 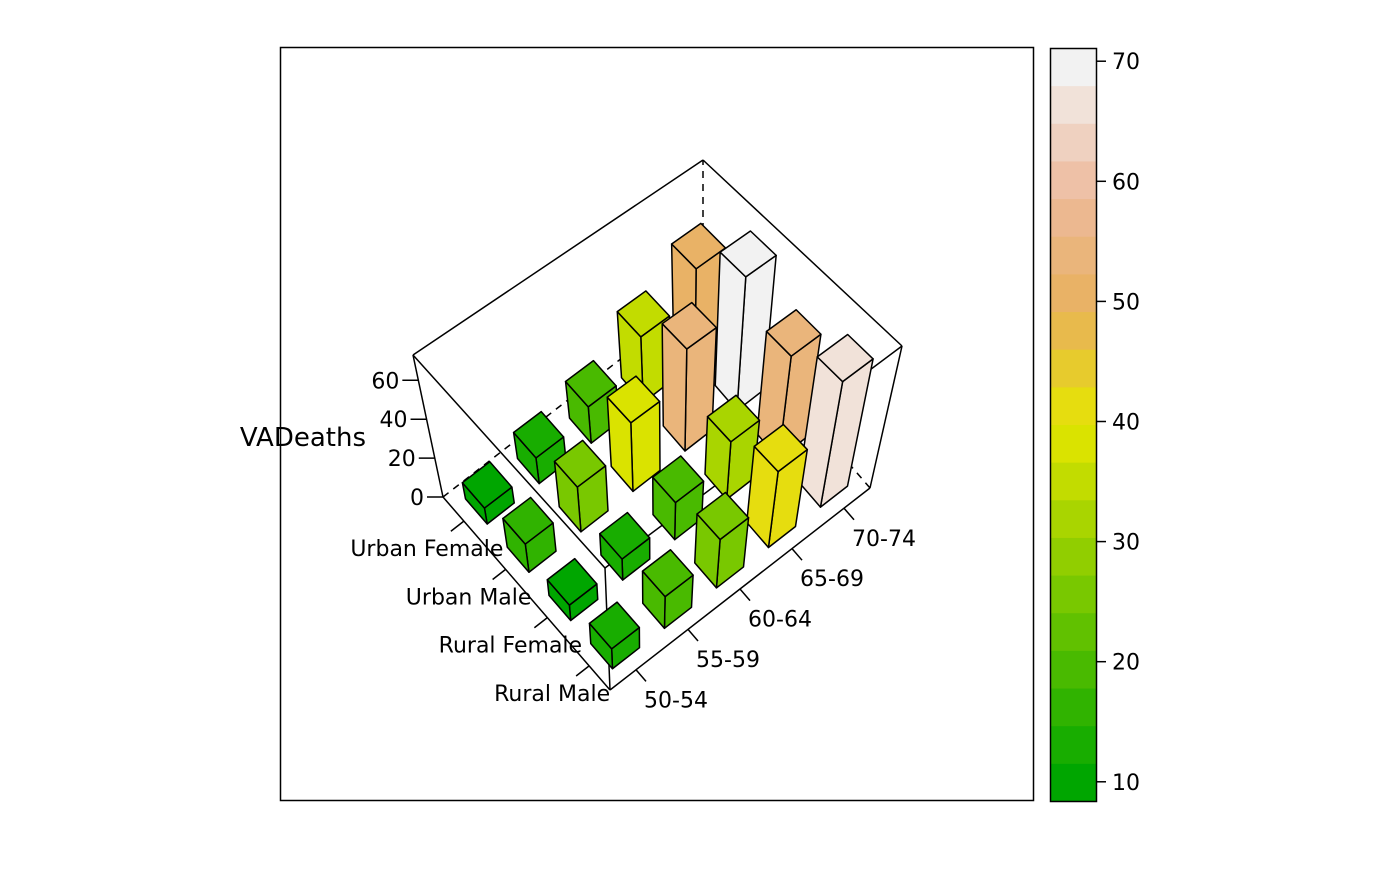 What do you see at coordinates (728, 660) in the screenshot?
I see `row-tick-label: 55-59` at bounding box center [728, 660].